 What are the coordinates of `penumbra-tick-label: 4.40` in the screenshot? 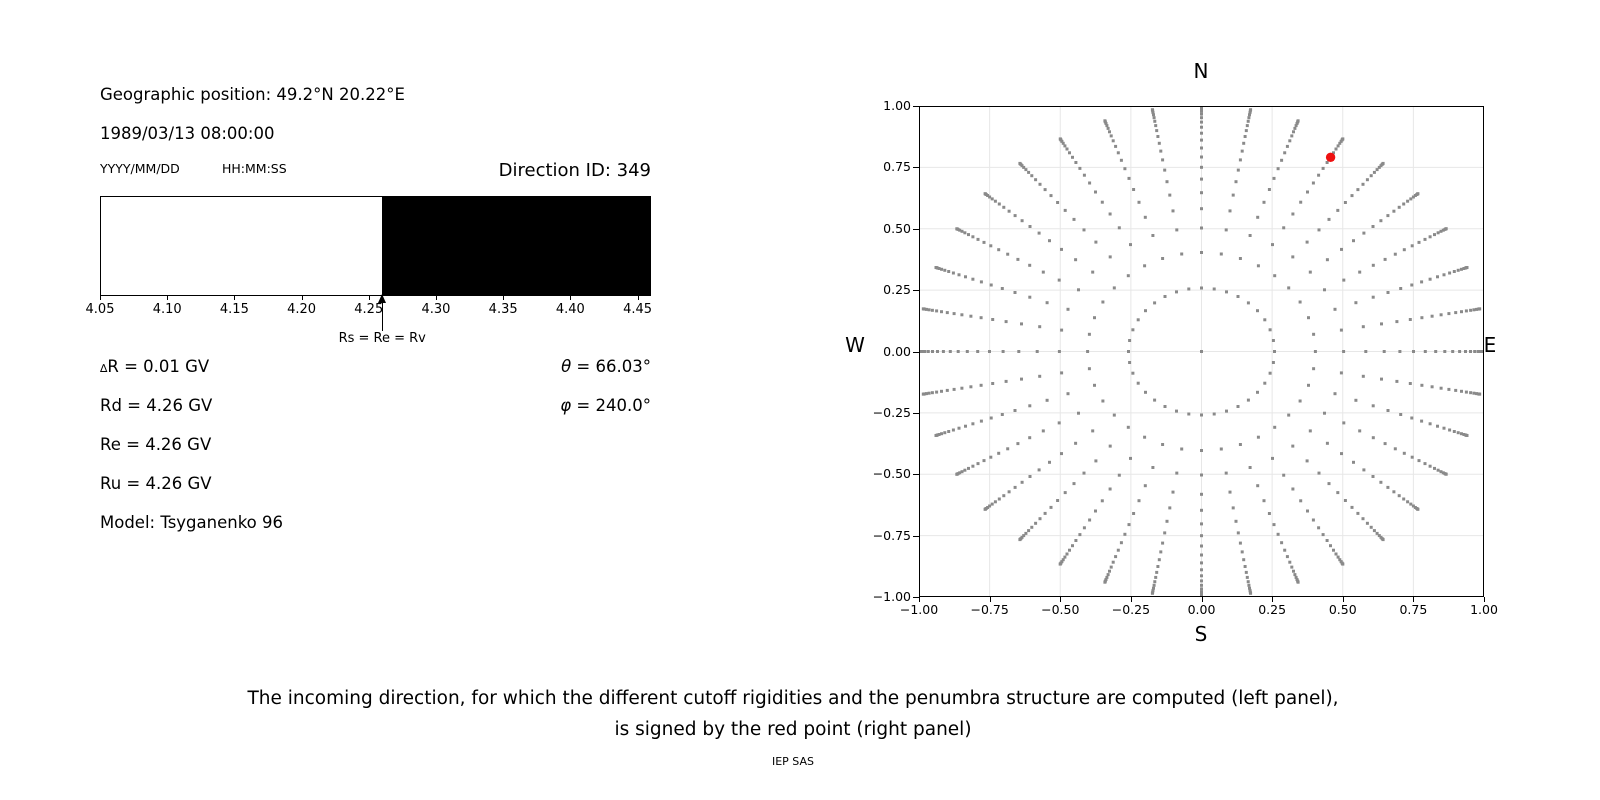 It's located at (570, 309).